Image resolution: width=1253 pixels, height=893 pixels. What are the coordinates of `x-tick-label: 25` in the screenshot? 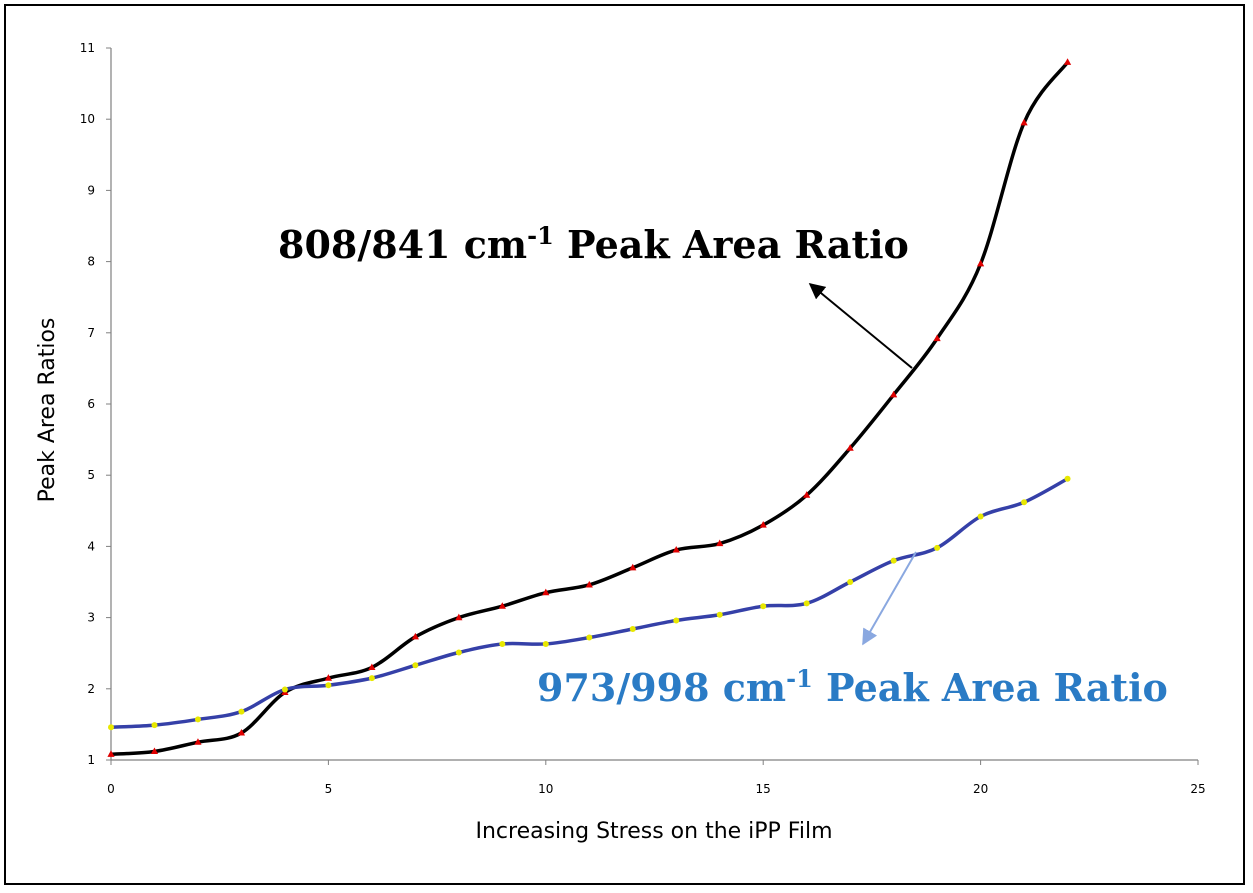 It's located at (1197, 789).